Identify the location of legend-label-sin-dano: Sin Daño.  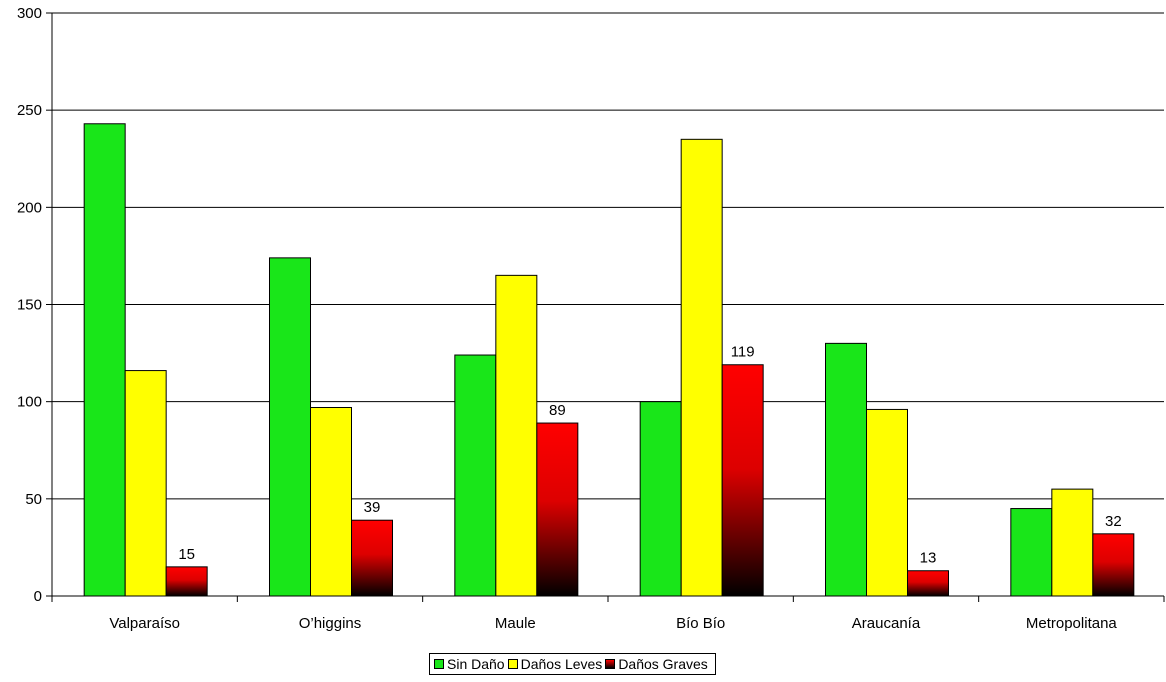
(476, 664).